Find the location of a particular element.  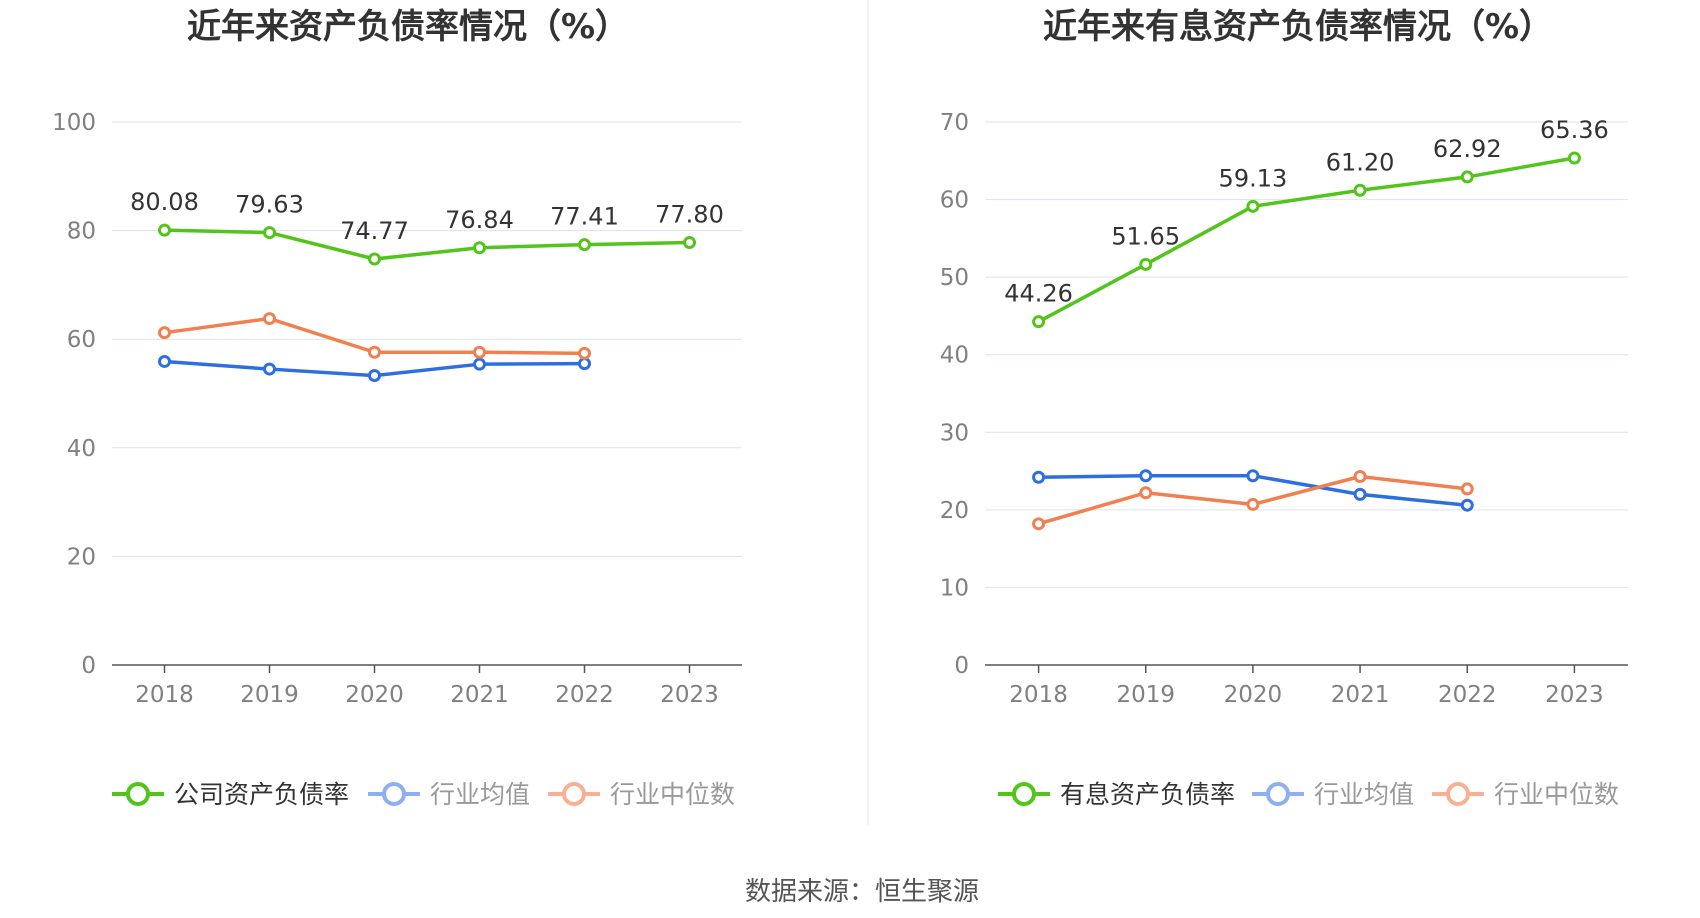

data-label: 76.84 is located at coordinates (479, 220).